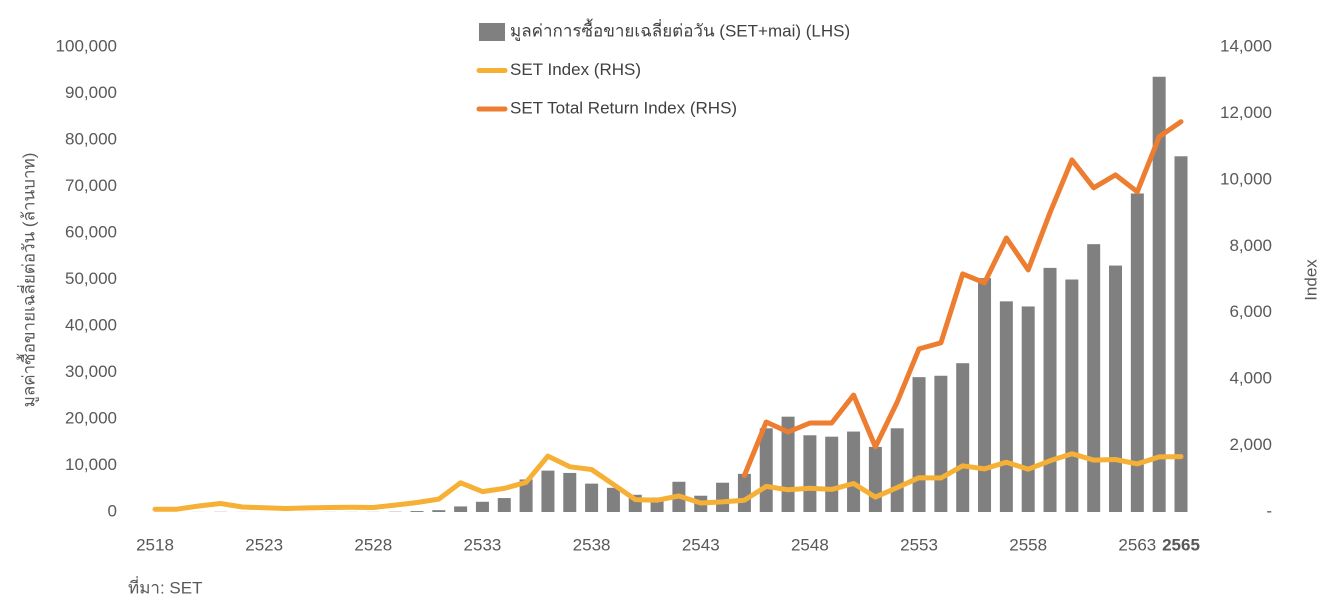 The width and height of the screenshot is (1325, 607). Describe the element at coordinates (1250, 444) in the screenshot. I see `y2-tick-label: 2,000` at that location.